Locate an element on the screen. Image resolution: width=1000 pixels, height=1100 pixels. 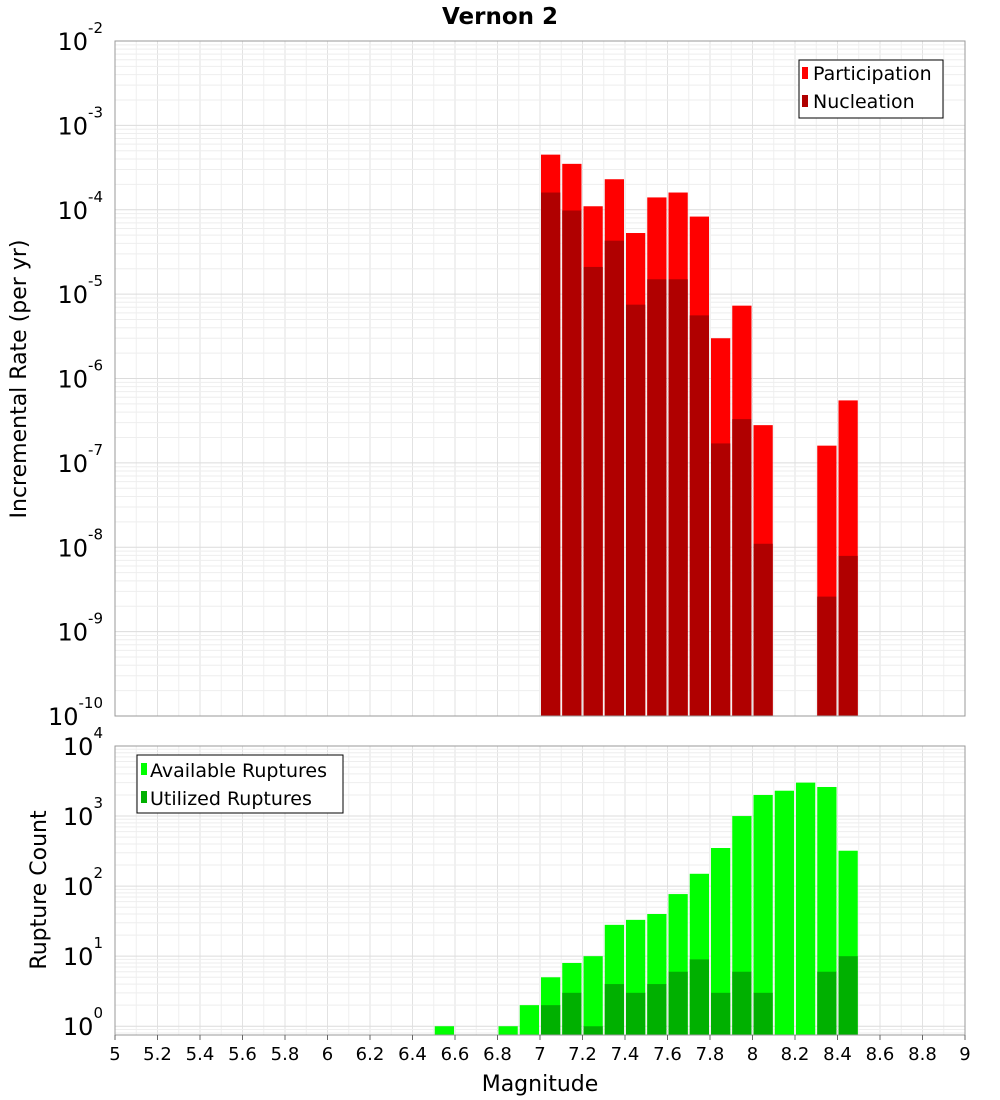
chart-title: Vernon 2 is located at coordinates (500, 17).